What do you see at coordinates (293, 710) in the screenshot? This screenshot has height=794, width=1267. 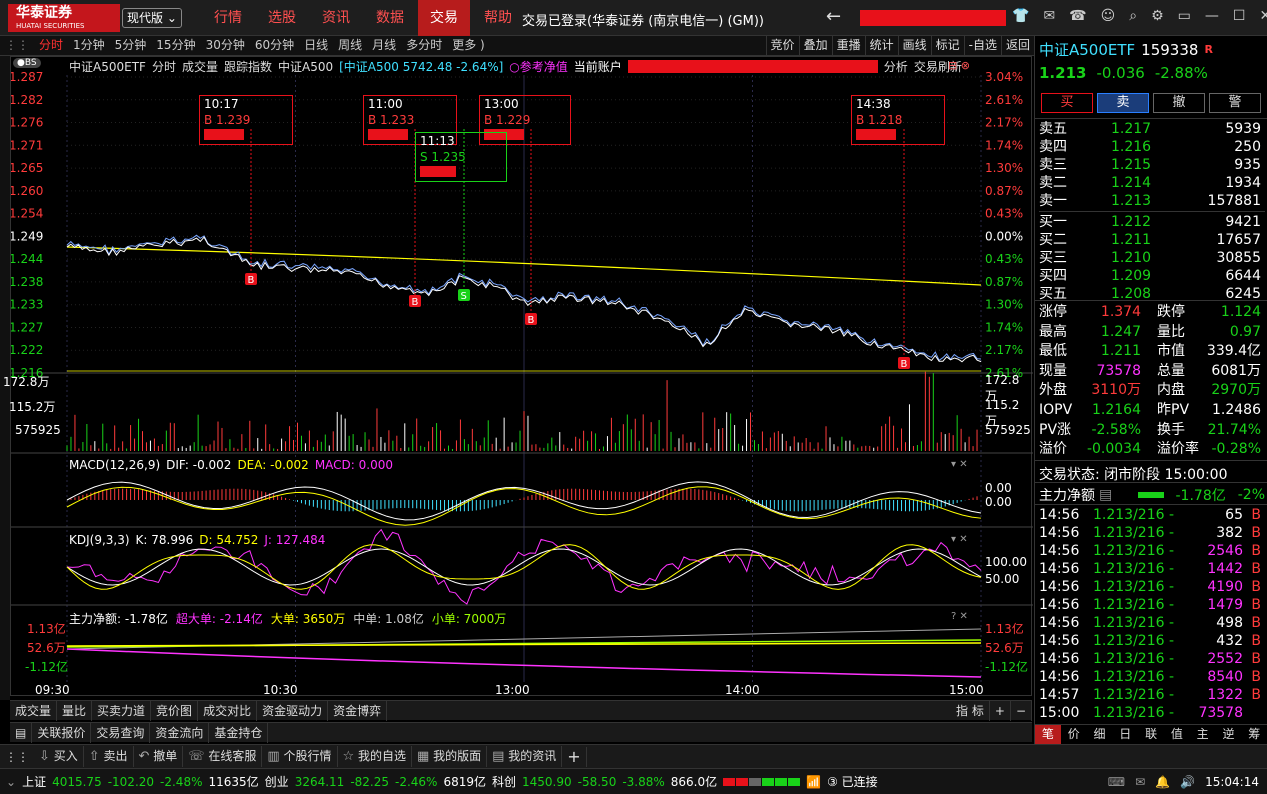 I see `indicator-tab: 资金驱动力` at bounding box center [293, 710].